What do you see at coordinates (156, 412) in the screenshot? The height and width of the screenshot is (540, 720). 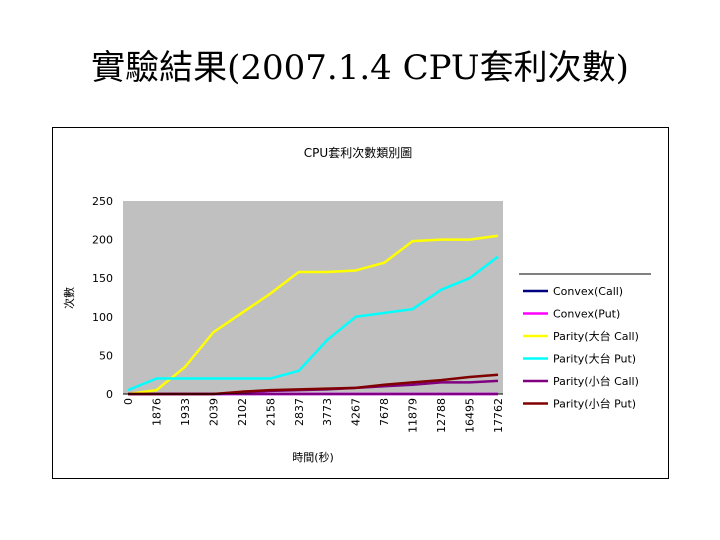 I see `x-tick-label: 1876` at bounding box center [156, 412].